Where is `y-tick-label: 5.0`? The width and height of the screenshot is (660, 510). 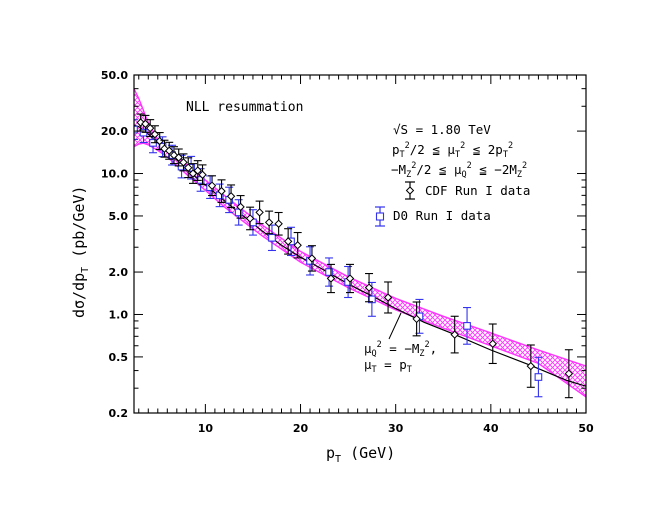
y-tick-label: 5.0 is located at coordinates (119, 216).